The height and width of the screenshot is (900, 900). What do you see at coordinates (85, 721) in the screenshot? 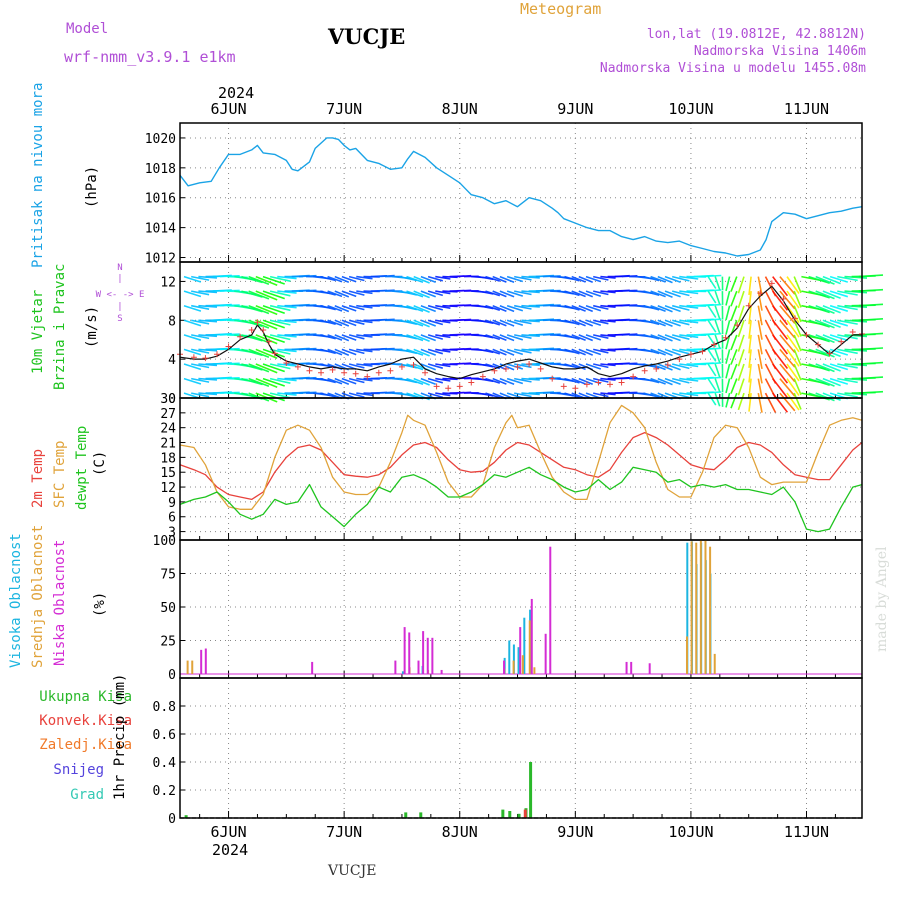
I see `conv-rain-label: Konvek.Kisa` at bounding box center [85, 721].